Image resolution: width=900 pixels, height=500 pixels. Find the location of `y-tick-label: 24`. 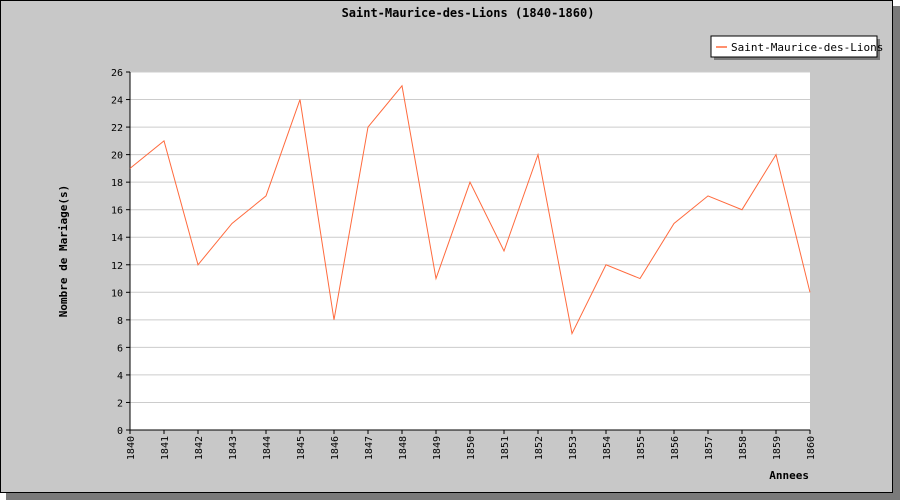

y-tick-label: 24 is located at coordinates (117, 101).